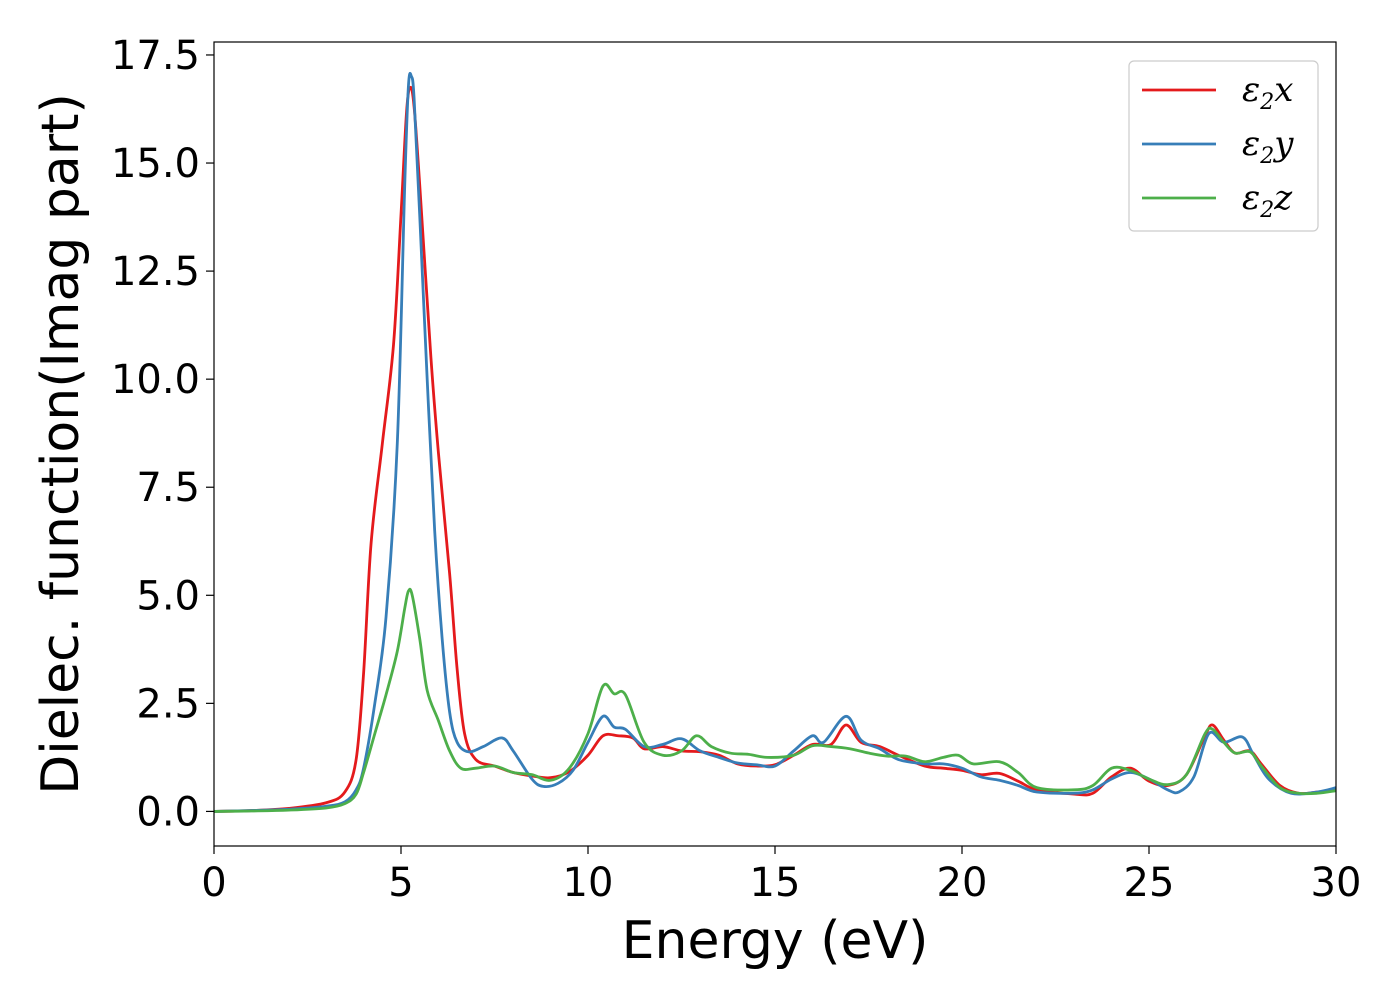  Describe the element at coordinates (168, 596) in the screenshot. I see `y-tick-label: 5.0` at that location.